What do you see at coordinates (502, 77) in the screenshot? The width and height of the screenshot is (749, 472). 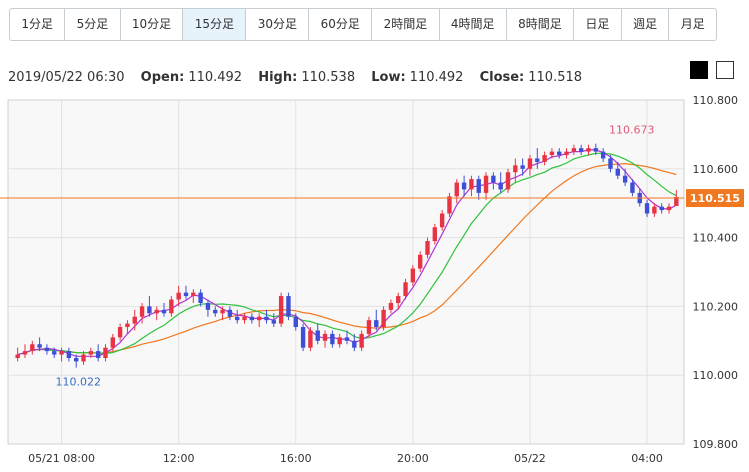 I see `close-label: Close:` at bounding box center [502, 77].